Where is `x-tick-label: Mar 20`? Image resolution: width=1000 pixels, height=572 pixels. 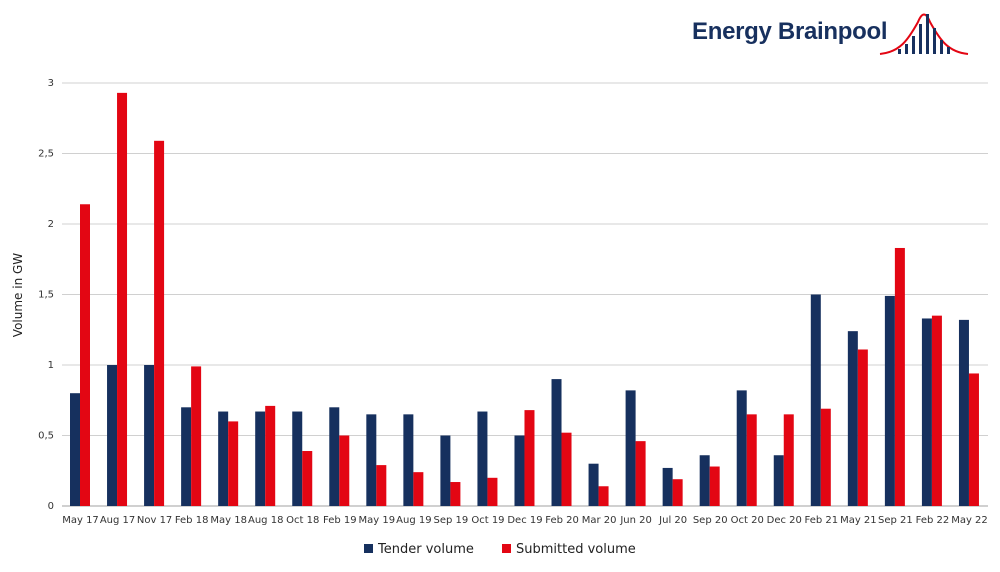
x-tick-label: Mar 20 is located at coordinates (599, 520).